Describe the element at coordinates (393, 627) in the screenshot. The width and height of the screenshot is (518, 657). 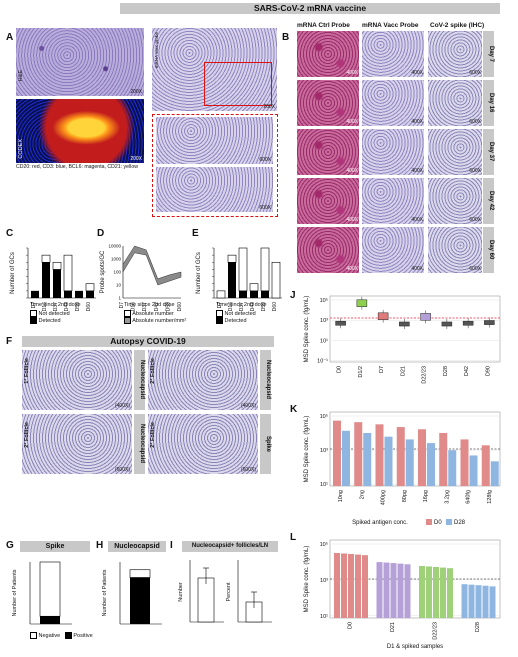
I see `panel-l-x-tick-label: D21` at that location.